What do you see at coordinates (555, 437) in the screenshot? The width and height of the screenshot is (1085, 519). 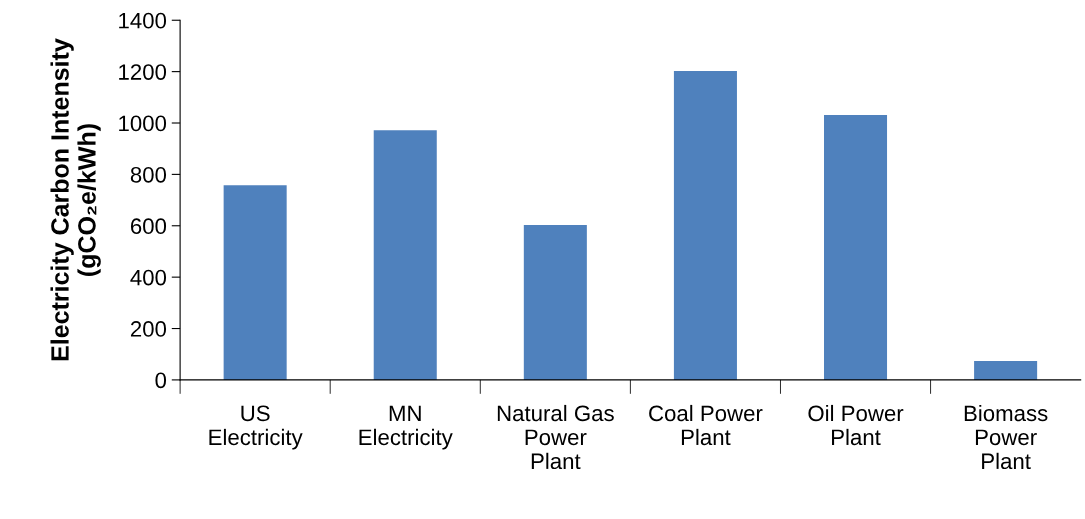 I see `x-tick-label: Natural Gas Power Plant` at bounding box center [555, 437].